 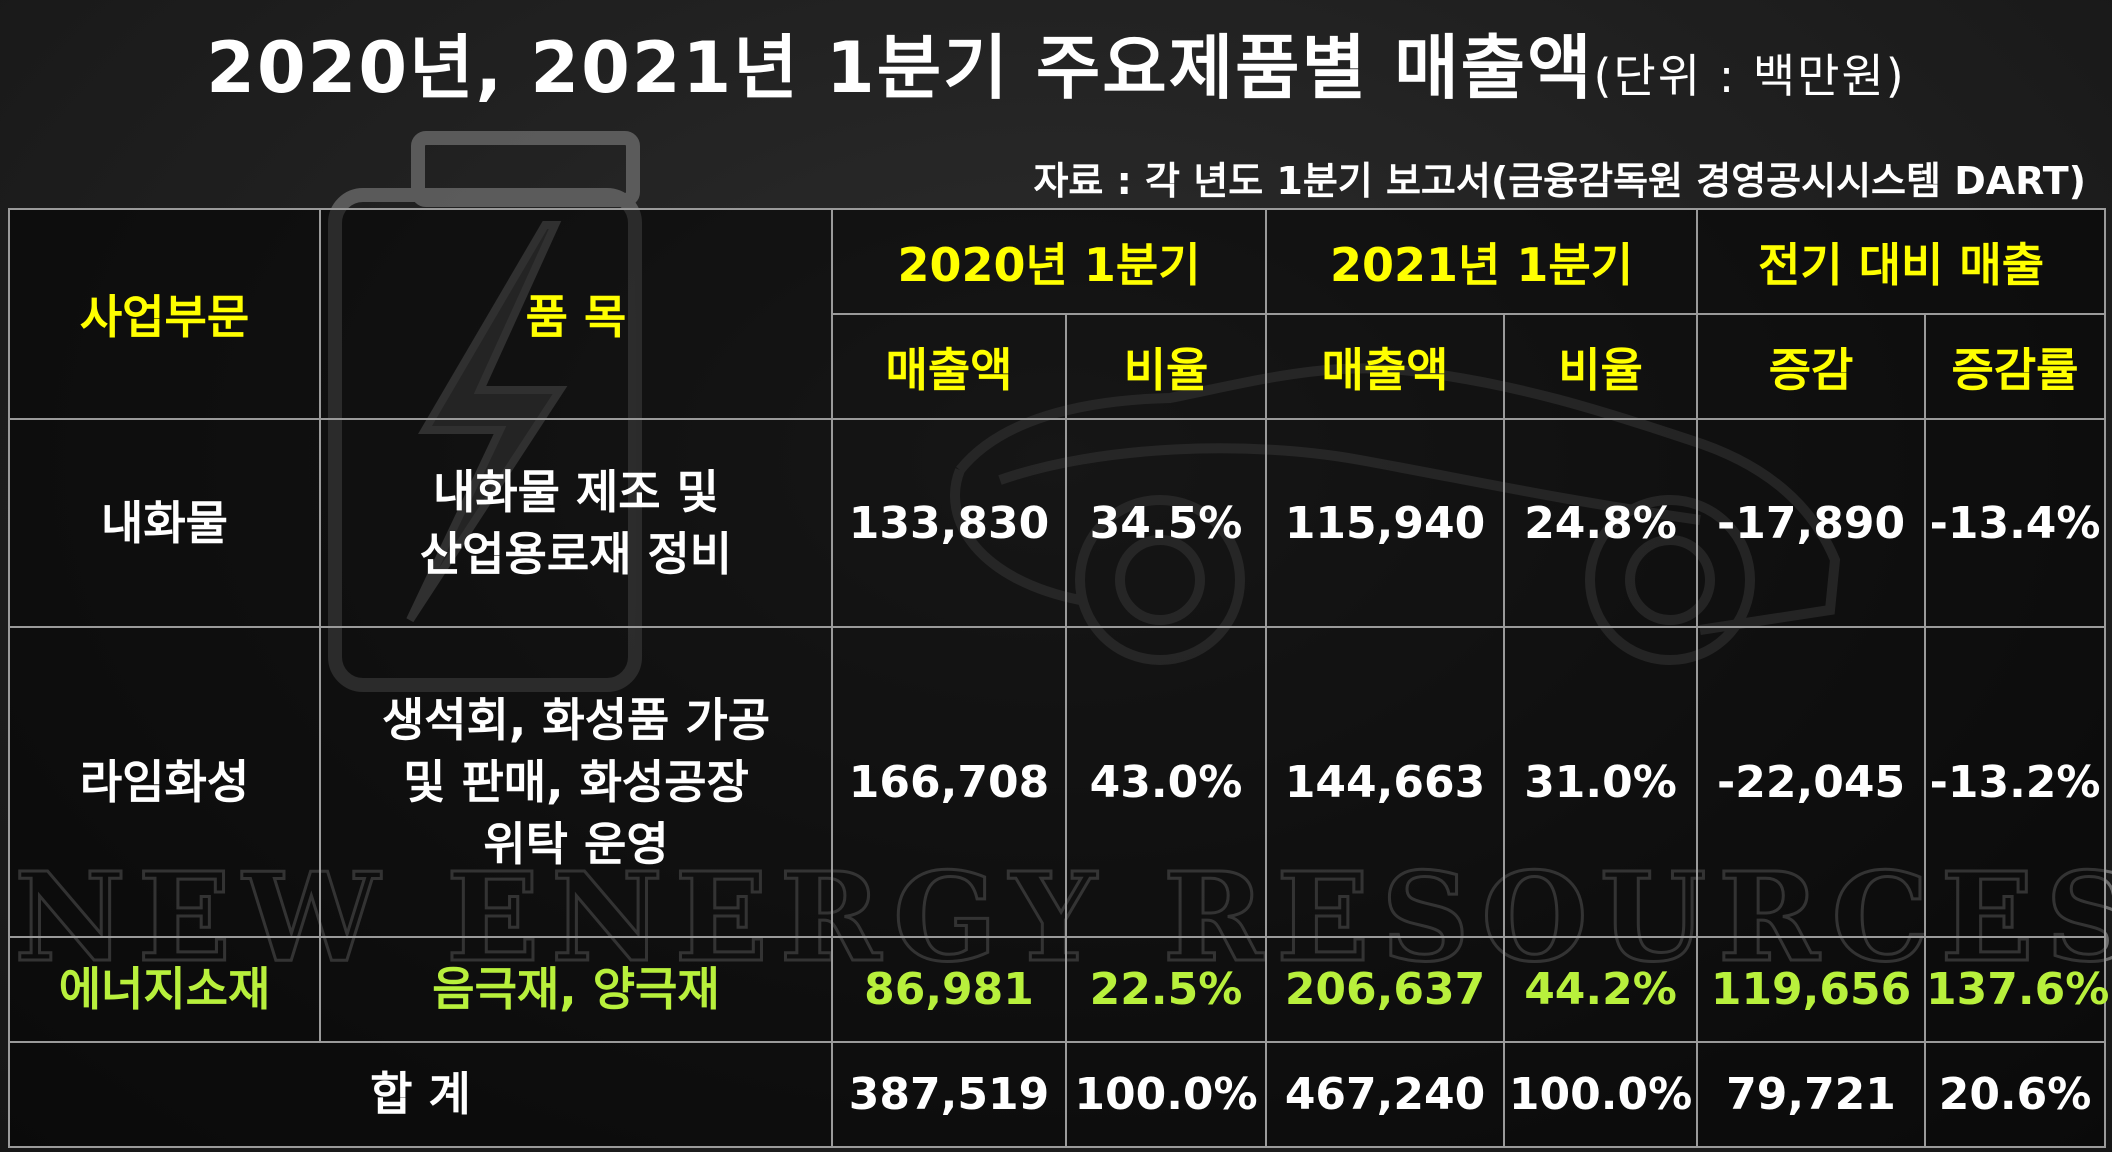 What do you see at coordinates (1811, 1094) in the screenshot?
I see `total-diff: 79,721` at bounding box center [1811, 1094].